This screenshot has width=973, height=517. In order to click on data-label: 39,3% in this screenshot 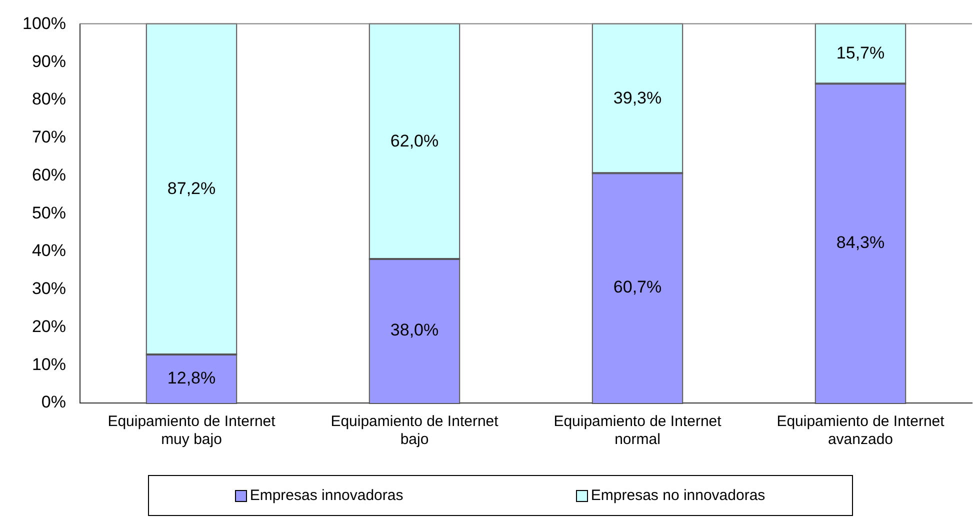, I will do `click(637, 98)`.